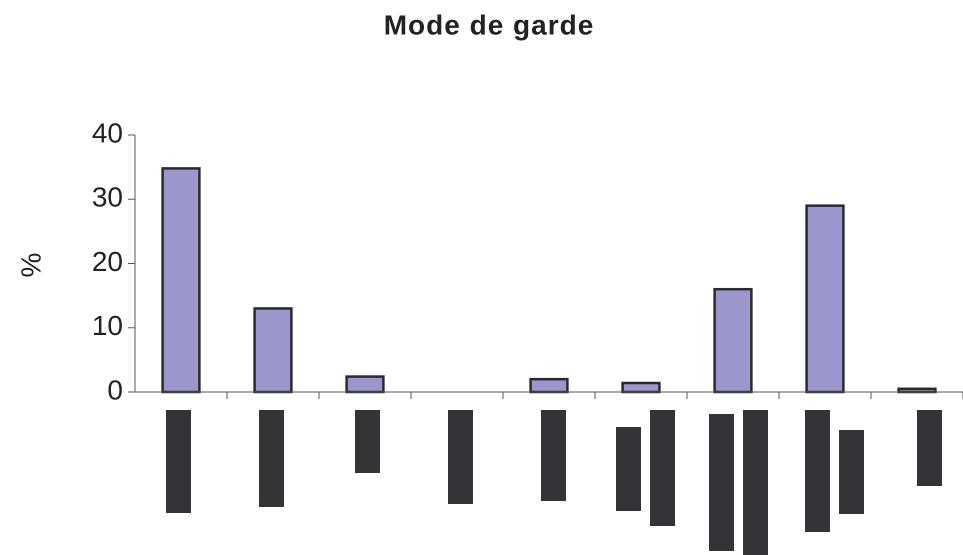  I want to click on y-axis-label: %, so click(30, 265).